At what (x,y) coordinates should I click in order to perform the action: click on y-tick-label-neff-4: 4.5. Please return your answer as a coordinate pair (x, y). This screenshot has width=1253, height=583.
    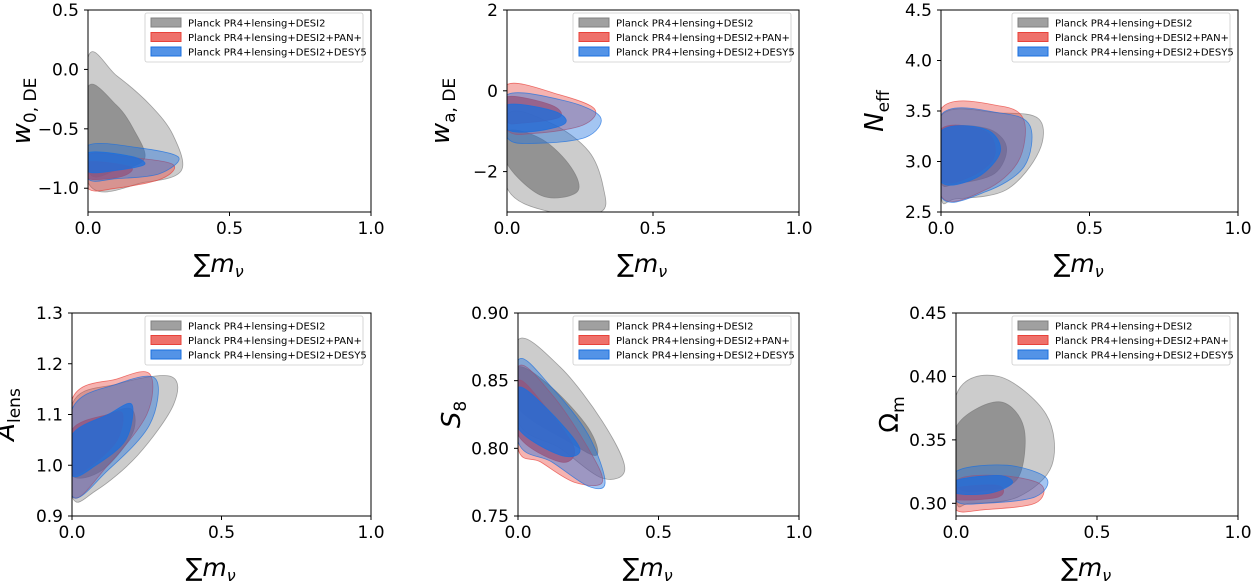
    Looking at the image, I should click on (918, 11).